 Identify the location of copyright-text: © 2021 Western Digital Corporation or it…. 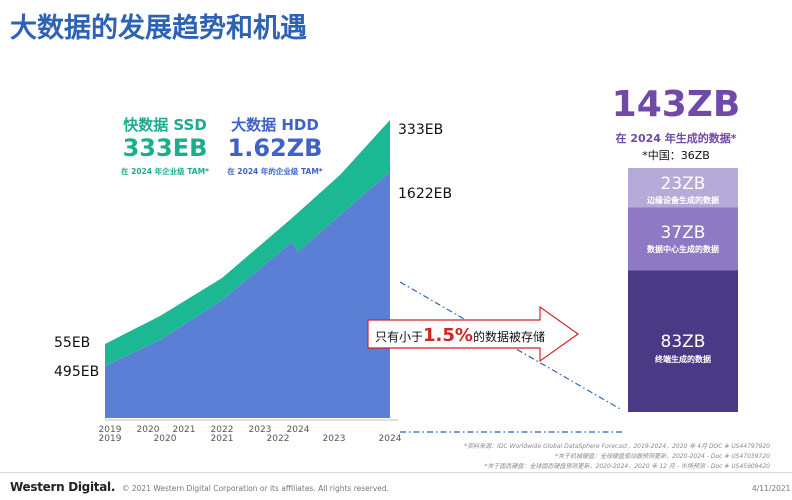
(256, 488).